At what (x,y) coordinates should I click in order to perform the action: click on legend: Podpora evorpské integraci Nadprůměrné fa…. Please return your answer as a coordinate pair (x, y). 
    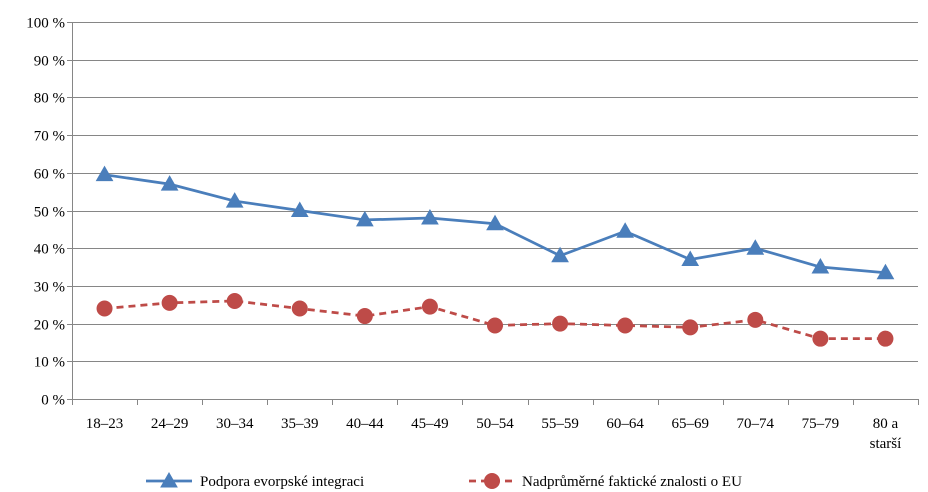
    Looking at the image, I should click on (444, 480).